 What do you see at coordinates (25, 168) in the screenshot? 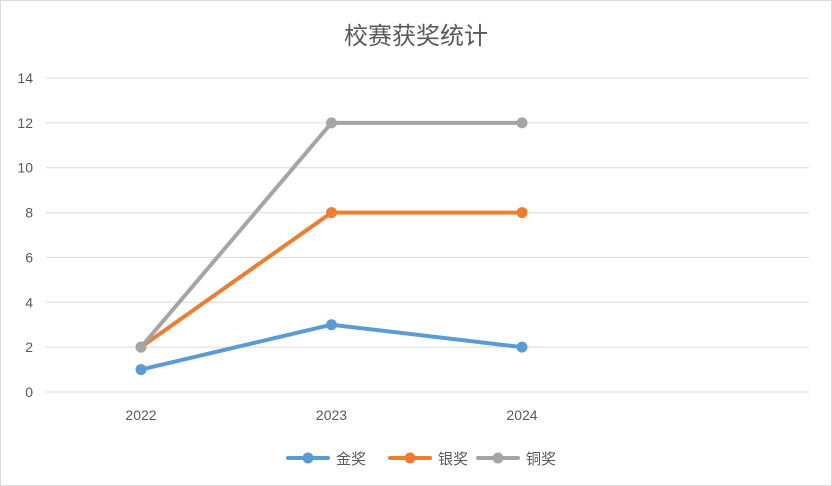
I see `y-tick-label: 10` at bounding box center [25, 168].